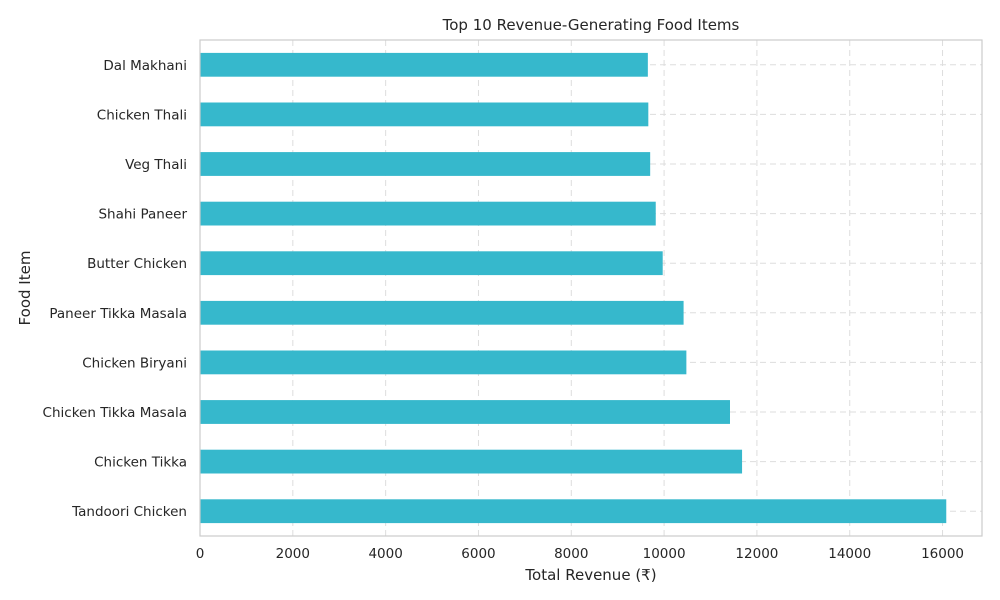 The height and width of the screenshot is (600, 1000). I want to click on bar-chicken-tikka-masala, so click(465, 412).